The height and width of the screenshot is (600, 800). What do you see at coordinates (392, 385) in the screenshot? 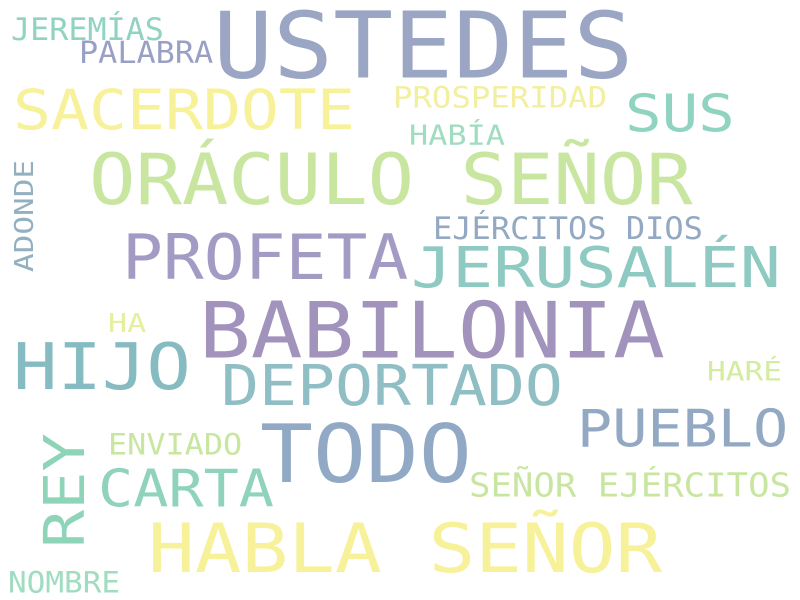
I see `word-deportado: DEPORTADO` at bounding box center [392, 385].